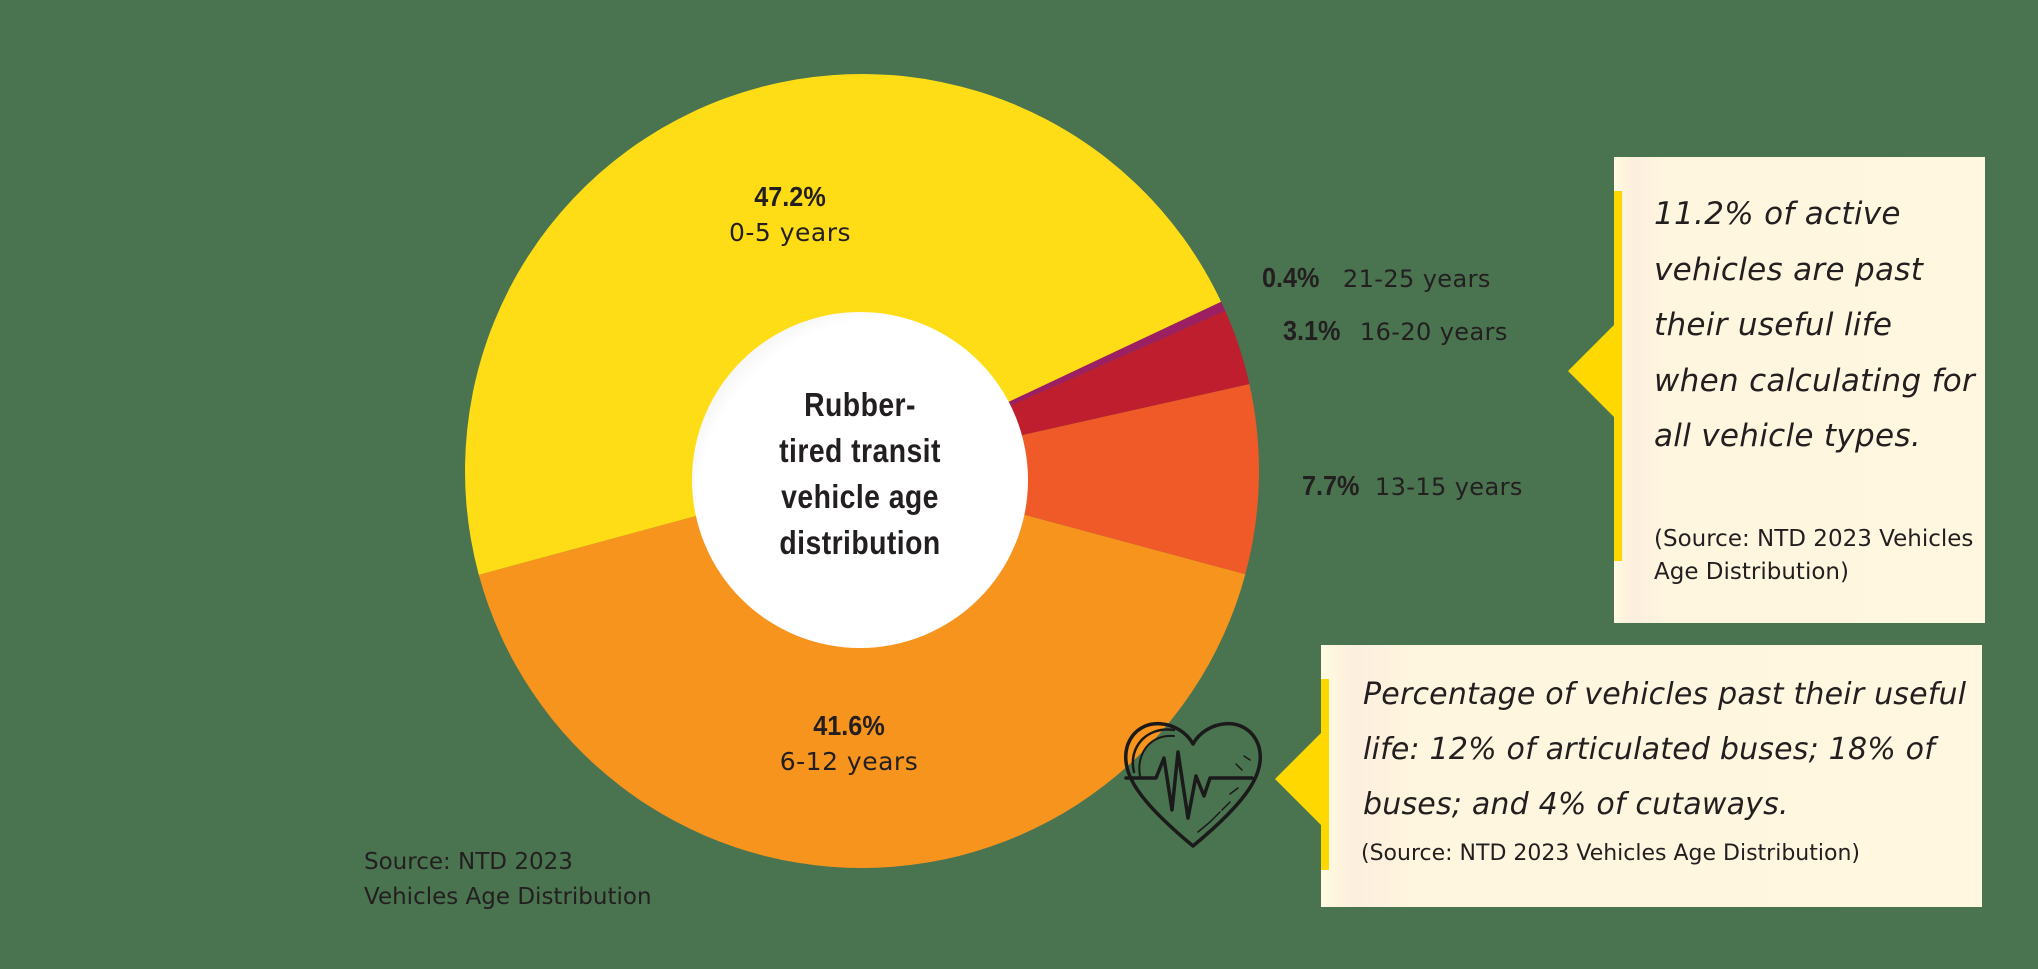  What do you see at coordinates (1312, 330) in the screenshot?
I see `slice-percent: 3.1%` at bounding box center [1312, 330].